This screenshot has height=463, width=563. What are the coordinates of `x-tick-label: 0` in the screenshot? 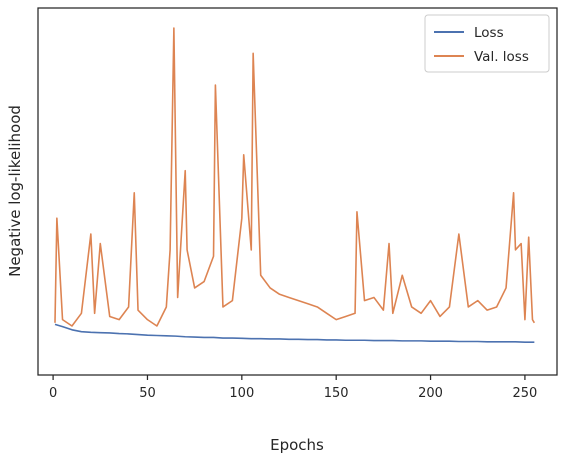 It's located at (53, 393).